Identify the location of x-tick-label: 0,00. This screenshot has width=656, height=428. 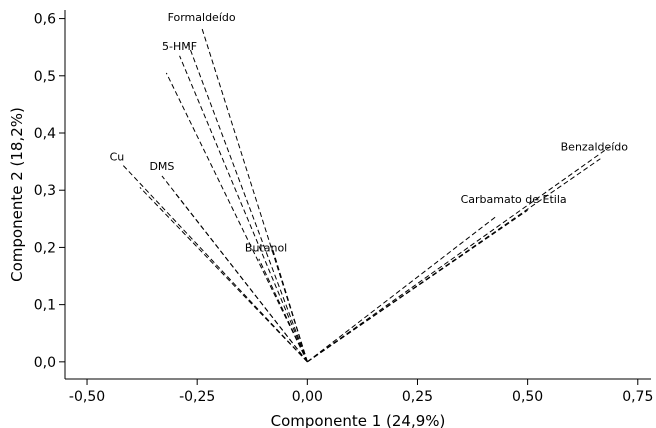
(307, 397).